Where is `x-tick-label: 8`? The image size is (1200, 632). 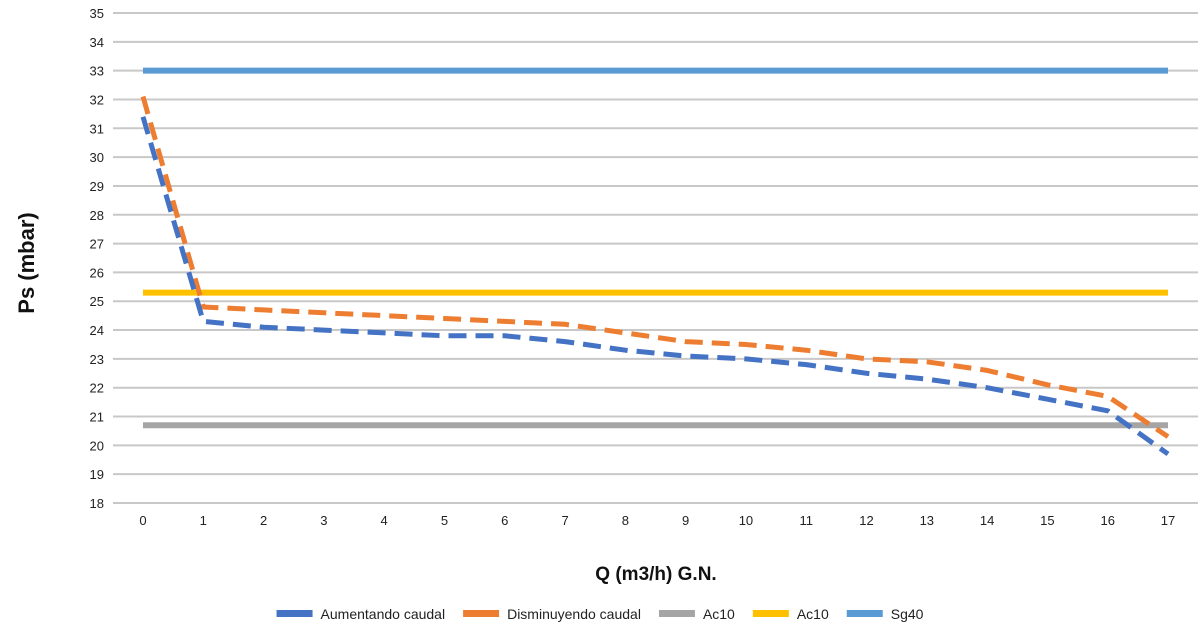 x-tick-label: 8 is located at coordinates (625, 520).